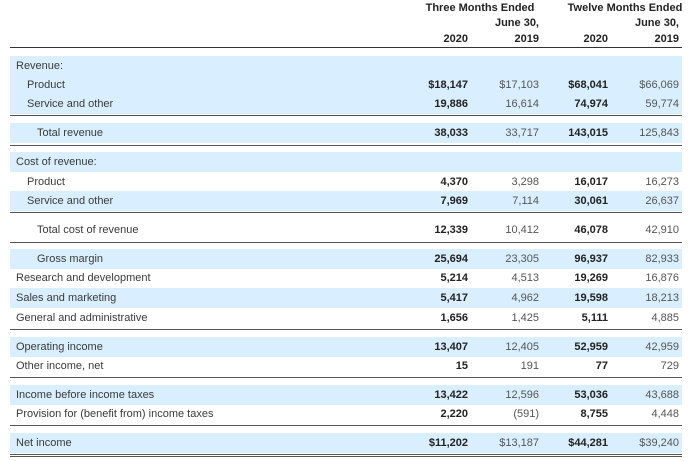 The image size is (692, 461). What do you see at coordinates (669, 366) in the screenshot?
I see `value-cell: 729` at bounding box center [669, 366].